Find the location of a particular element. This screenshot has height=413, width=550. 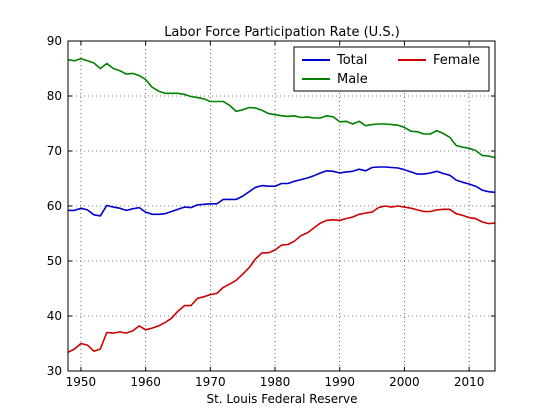

legend: Total Male Female is located at coordinates (391, 69).